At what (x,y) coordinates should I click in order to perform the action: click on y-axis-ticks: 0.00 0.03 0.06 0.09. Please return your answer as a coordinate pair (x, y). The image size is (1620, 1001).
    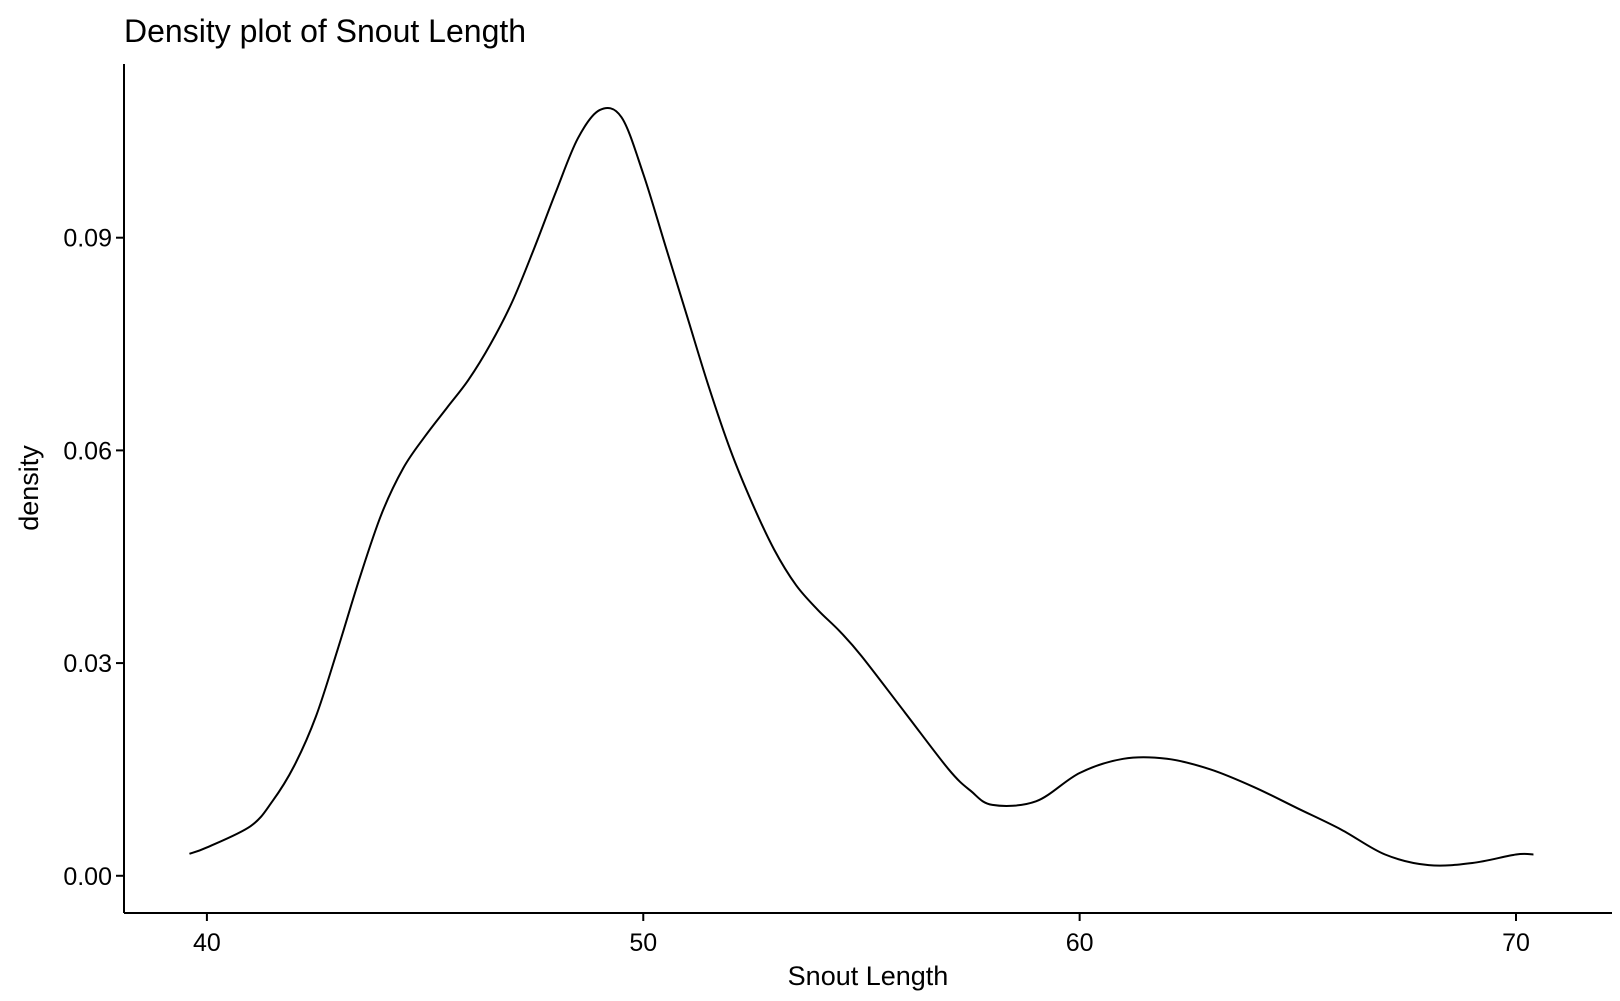
    Looking at the image, I should click on (93, 558).